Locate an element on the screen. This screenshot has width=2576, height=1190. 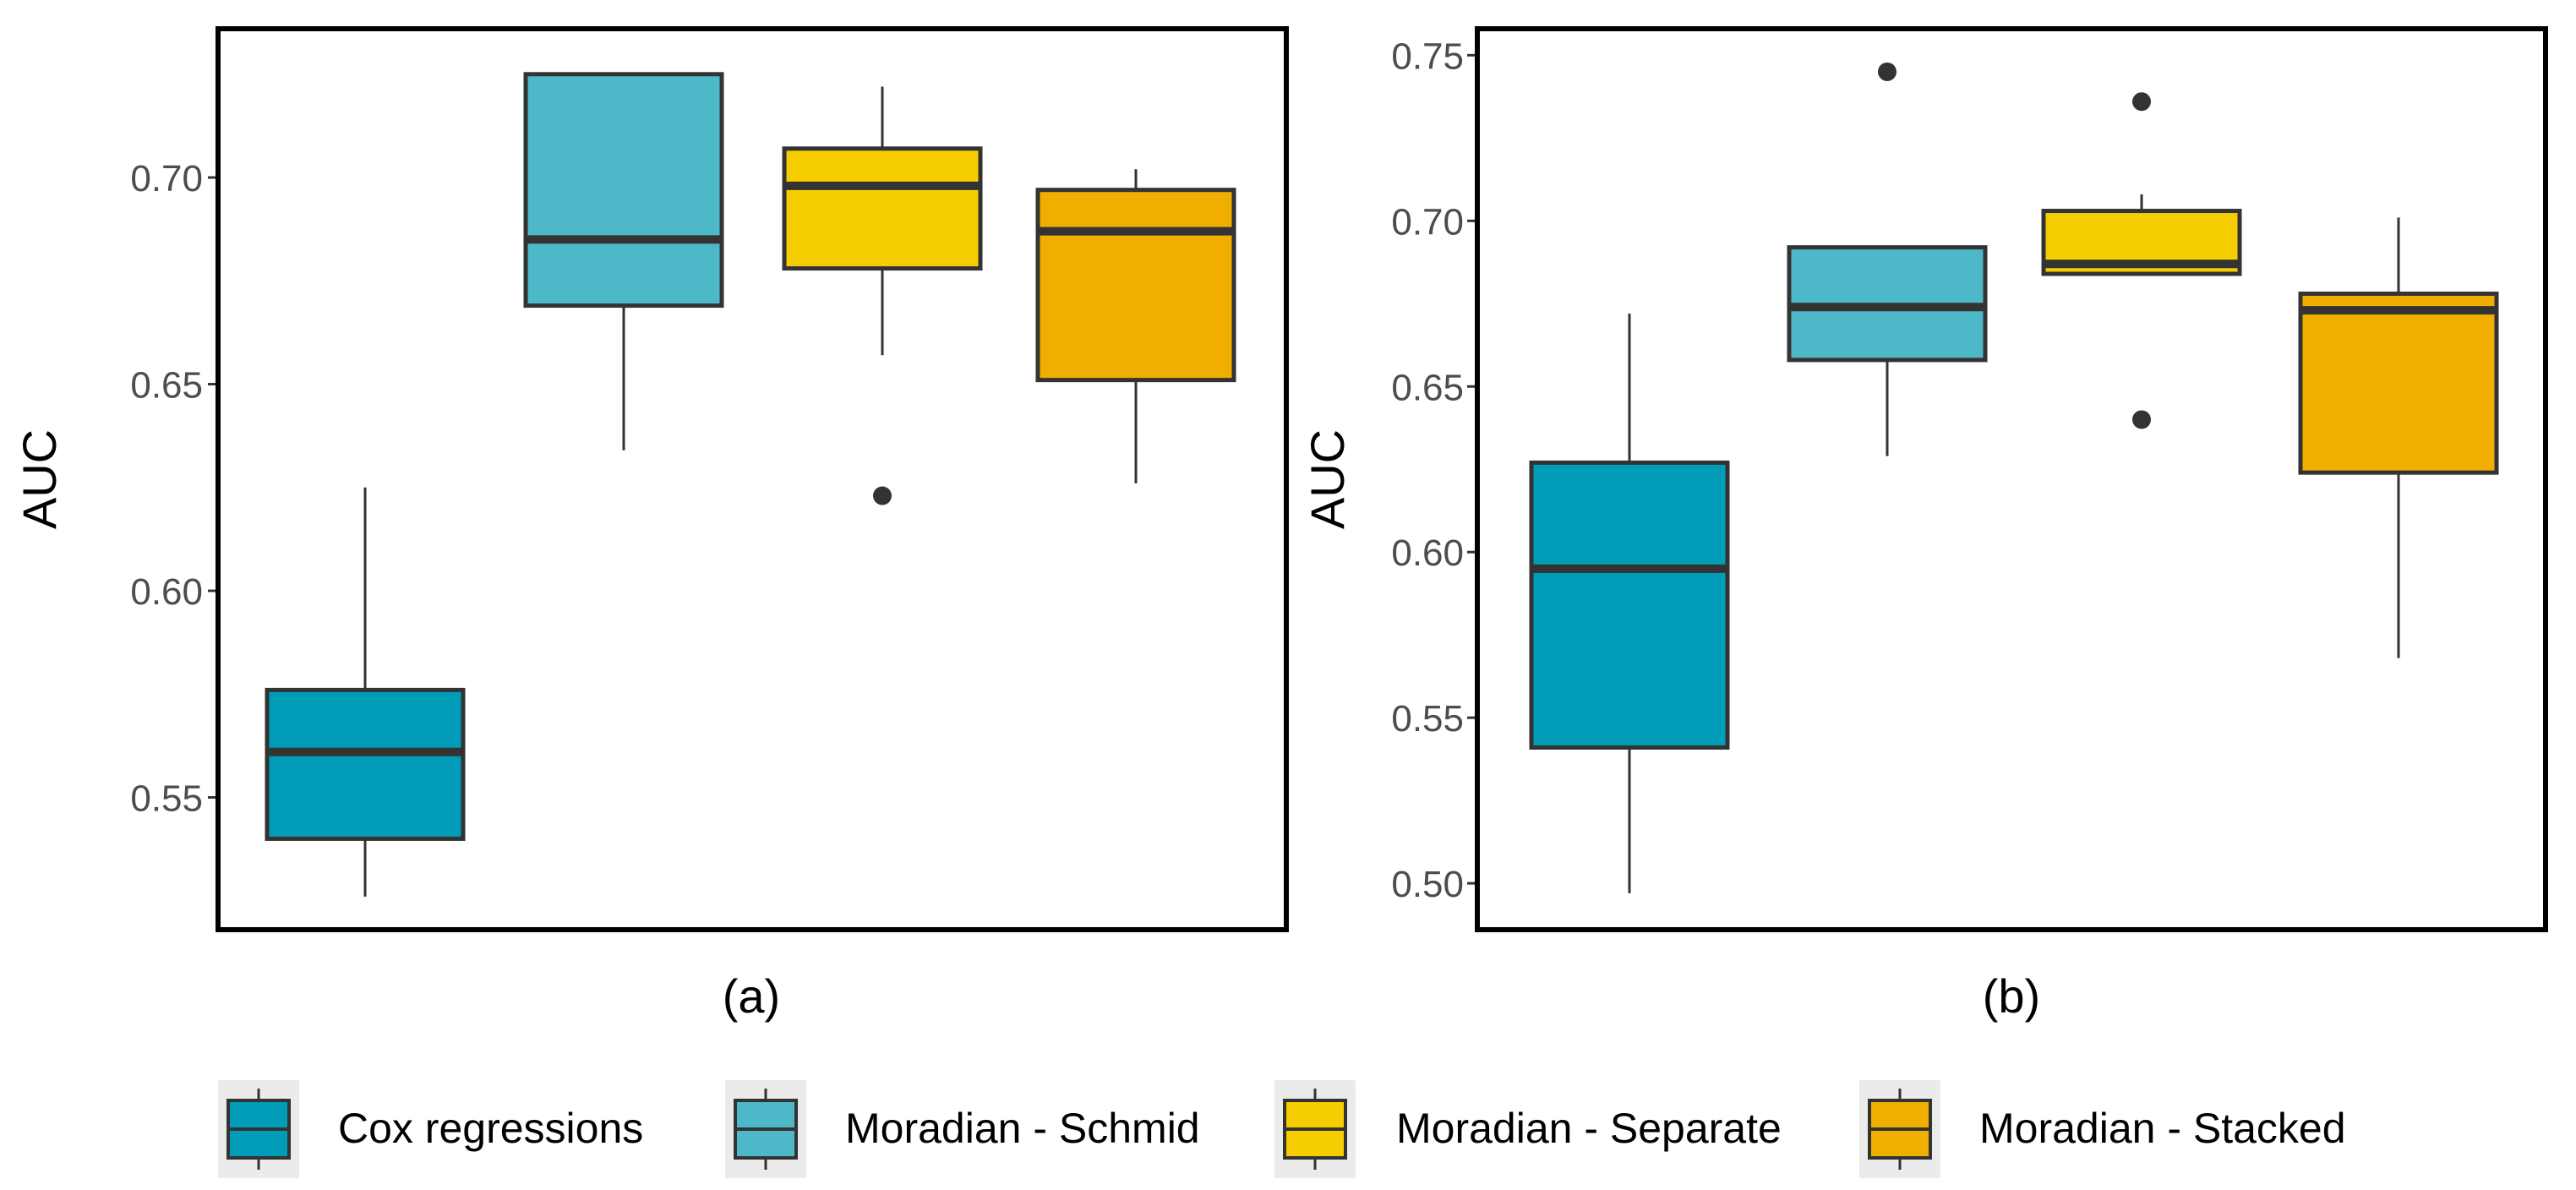
legend-label: Cox regressions is located at coordinates (490, 1128).